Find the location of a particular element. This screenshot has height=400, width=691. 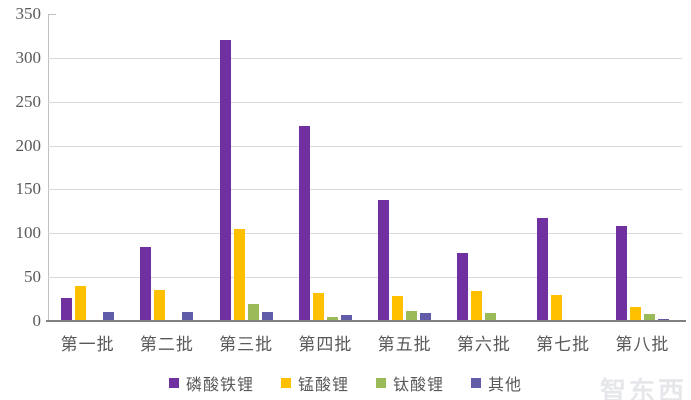

bar-其他-第五批 is located at coordinates (426, 317).